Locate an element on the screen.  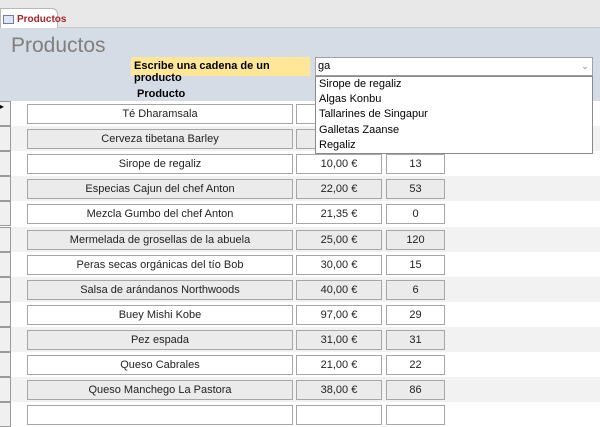
tab-productos: Productos is located at coordinates (33, 18).